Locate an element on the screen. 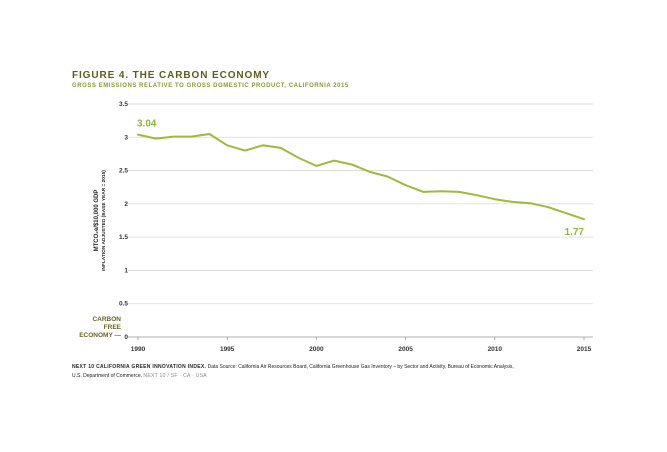 This screenshot has width=667, height=452. x-tick-label: 2005 is located at coordinates (405, 349).